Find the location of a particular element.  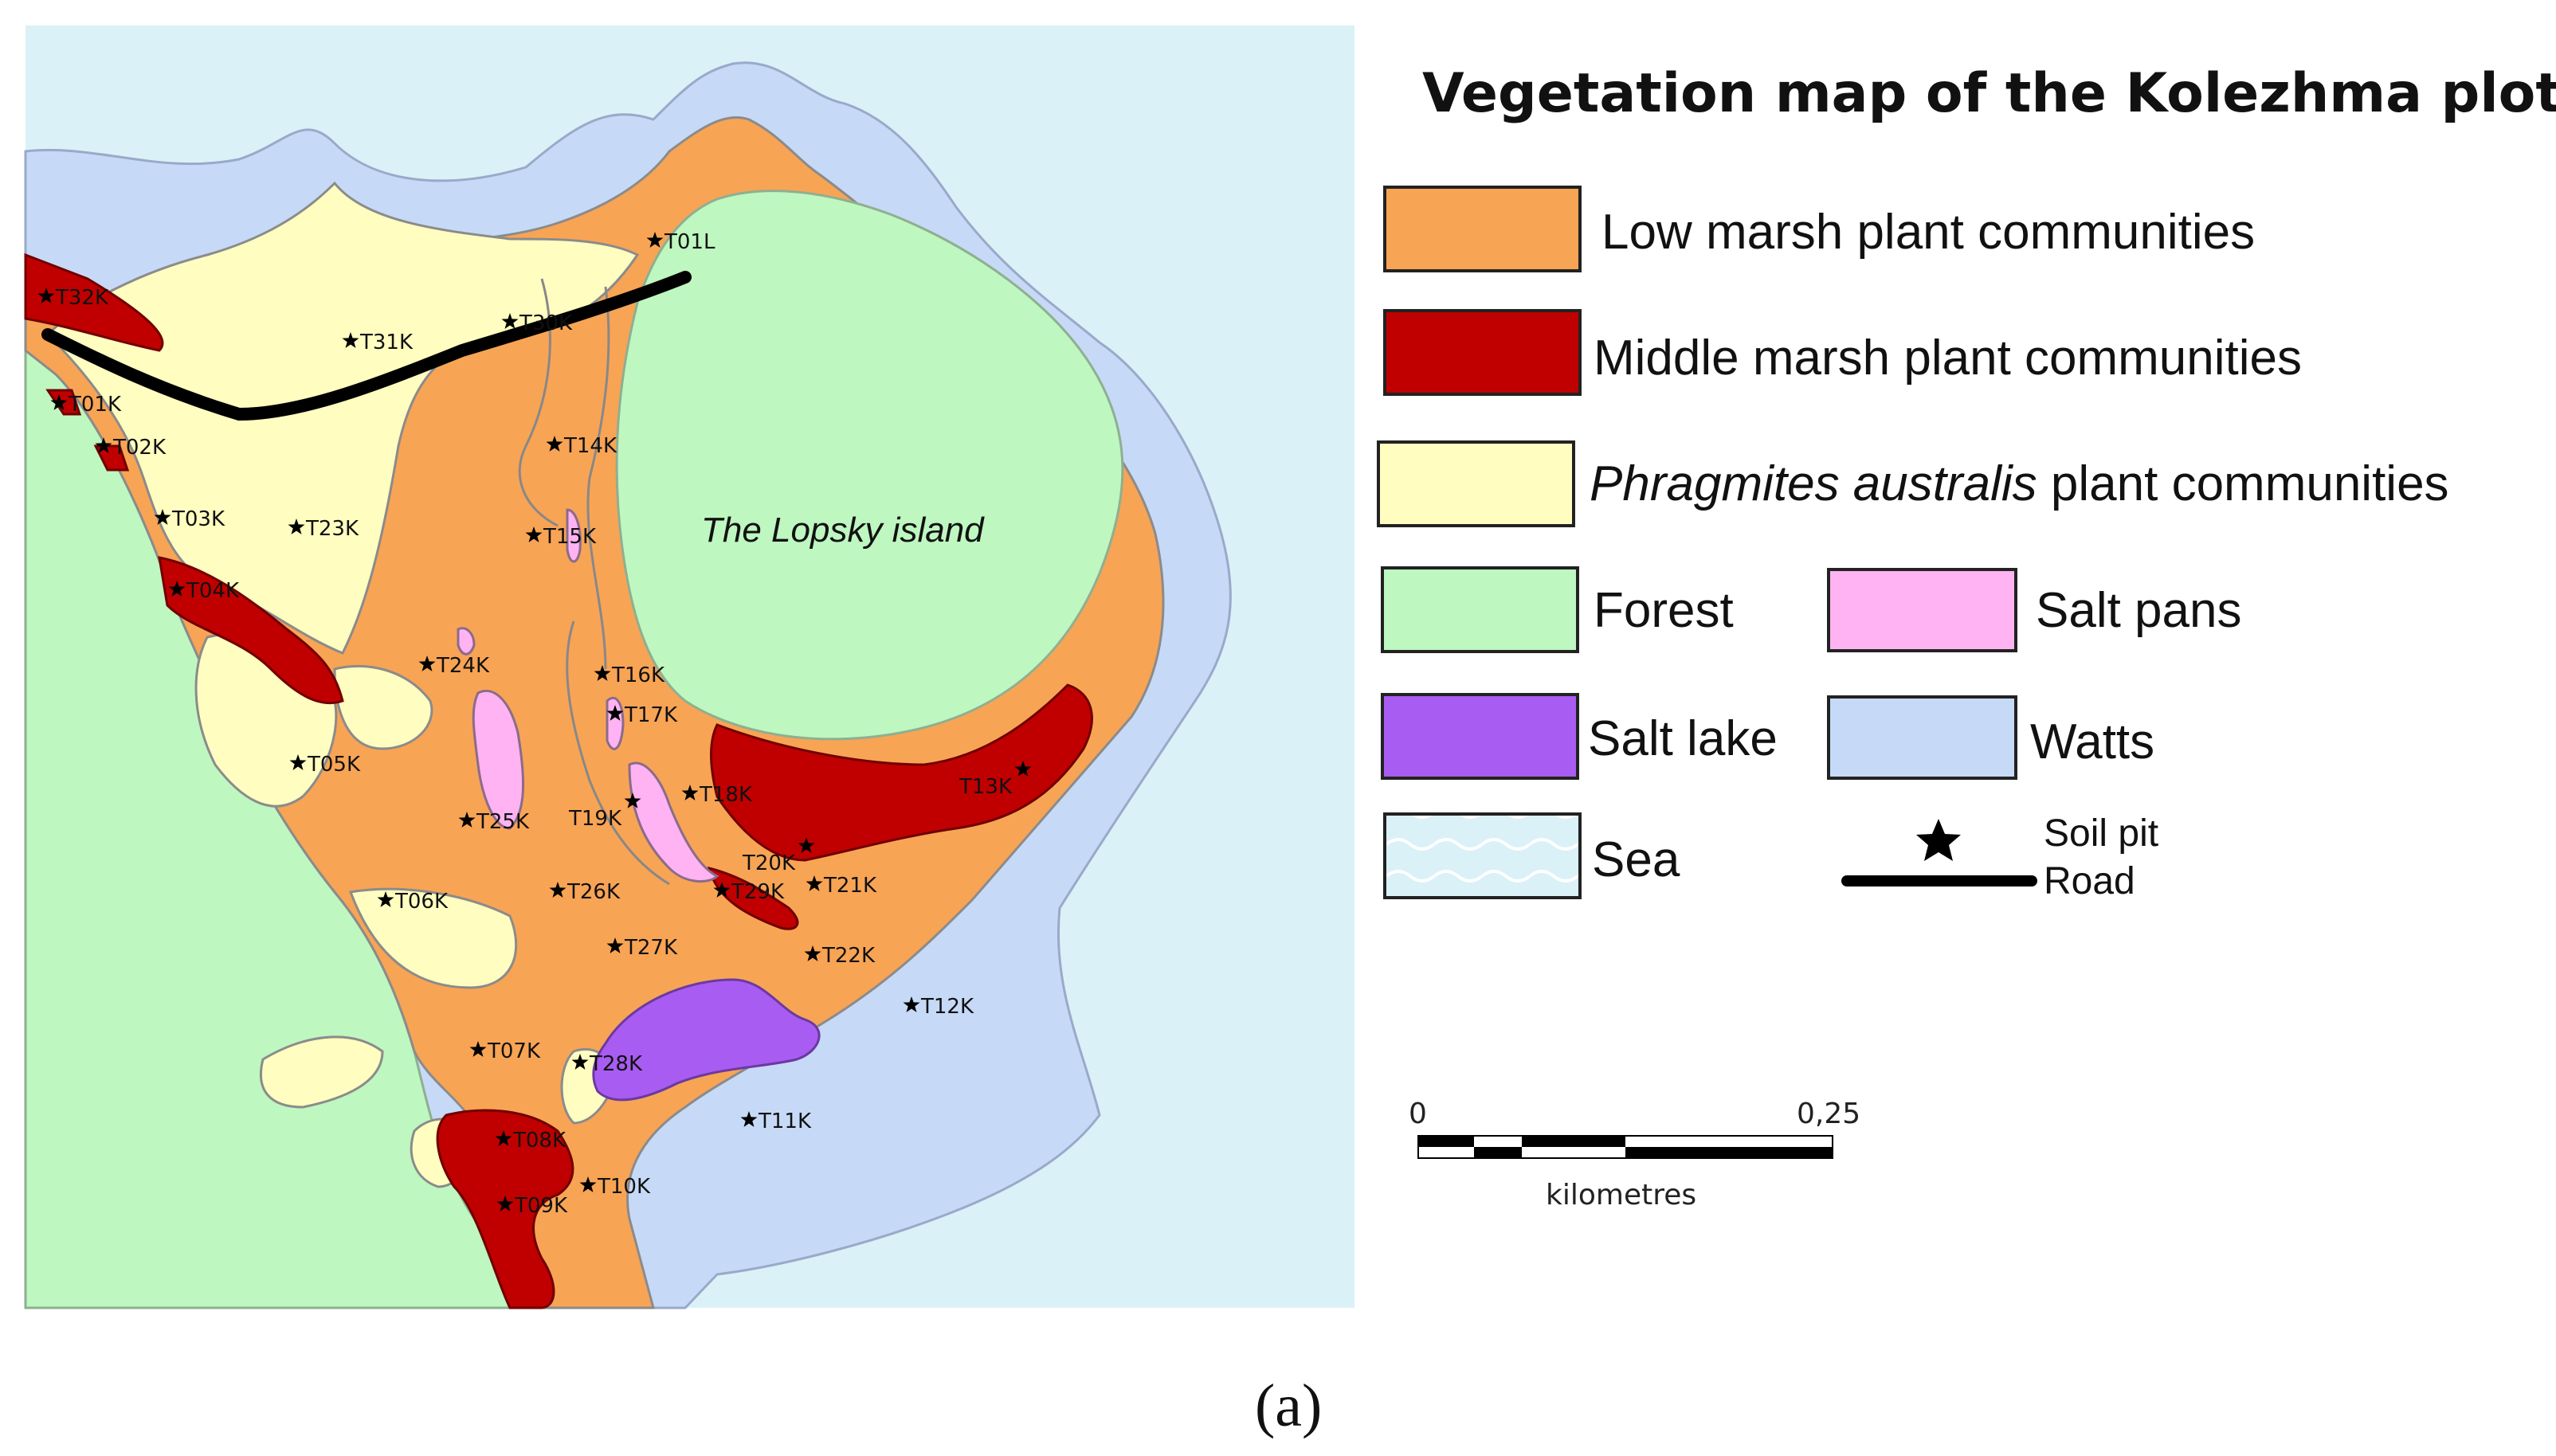

soil-pit-label: T20K is located at coordinates (769, 863).